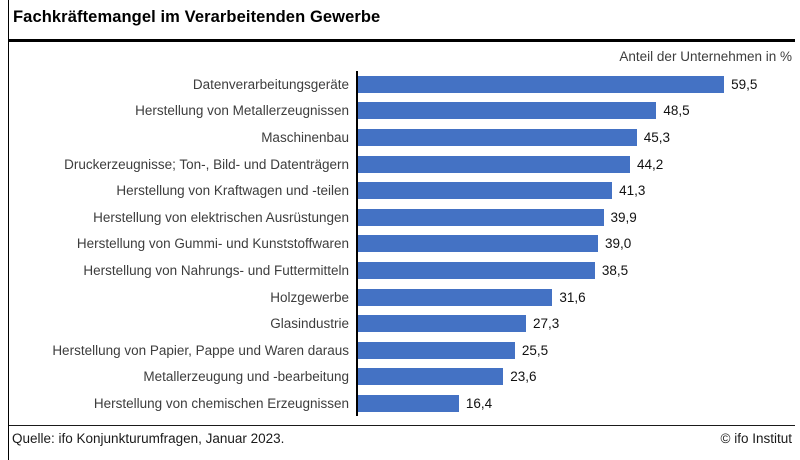 The width and height of the screenshot is (800, 460). What do you see at coordinates (402, 40) in the screenshot?
I see `title-divider` at bounding box center [402, 40].